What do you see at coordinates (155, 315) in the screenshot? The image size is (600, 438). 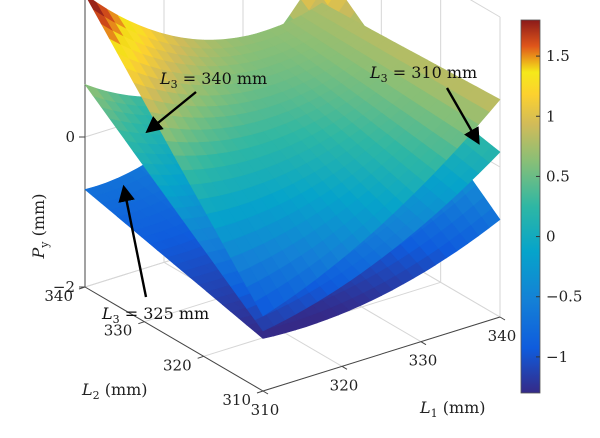 I see `svg-text: L3 = 325 mm` at bounding box center [155, 315].